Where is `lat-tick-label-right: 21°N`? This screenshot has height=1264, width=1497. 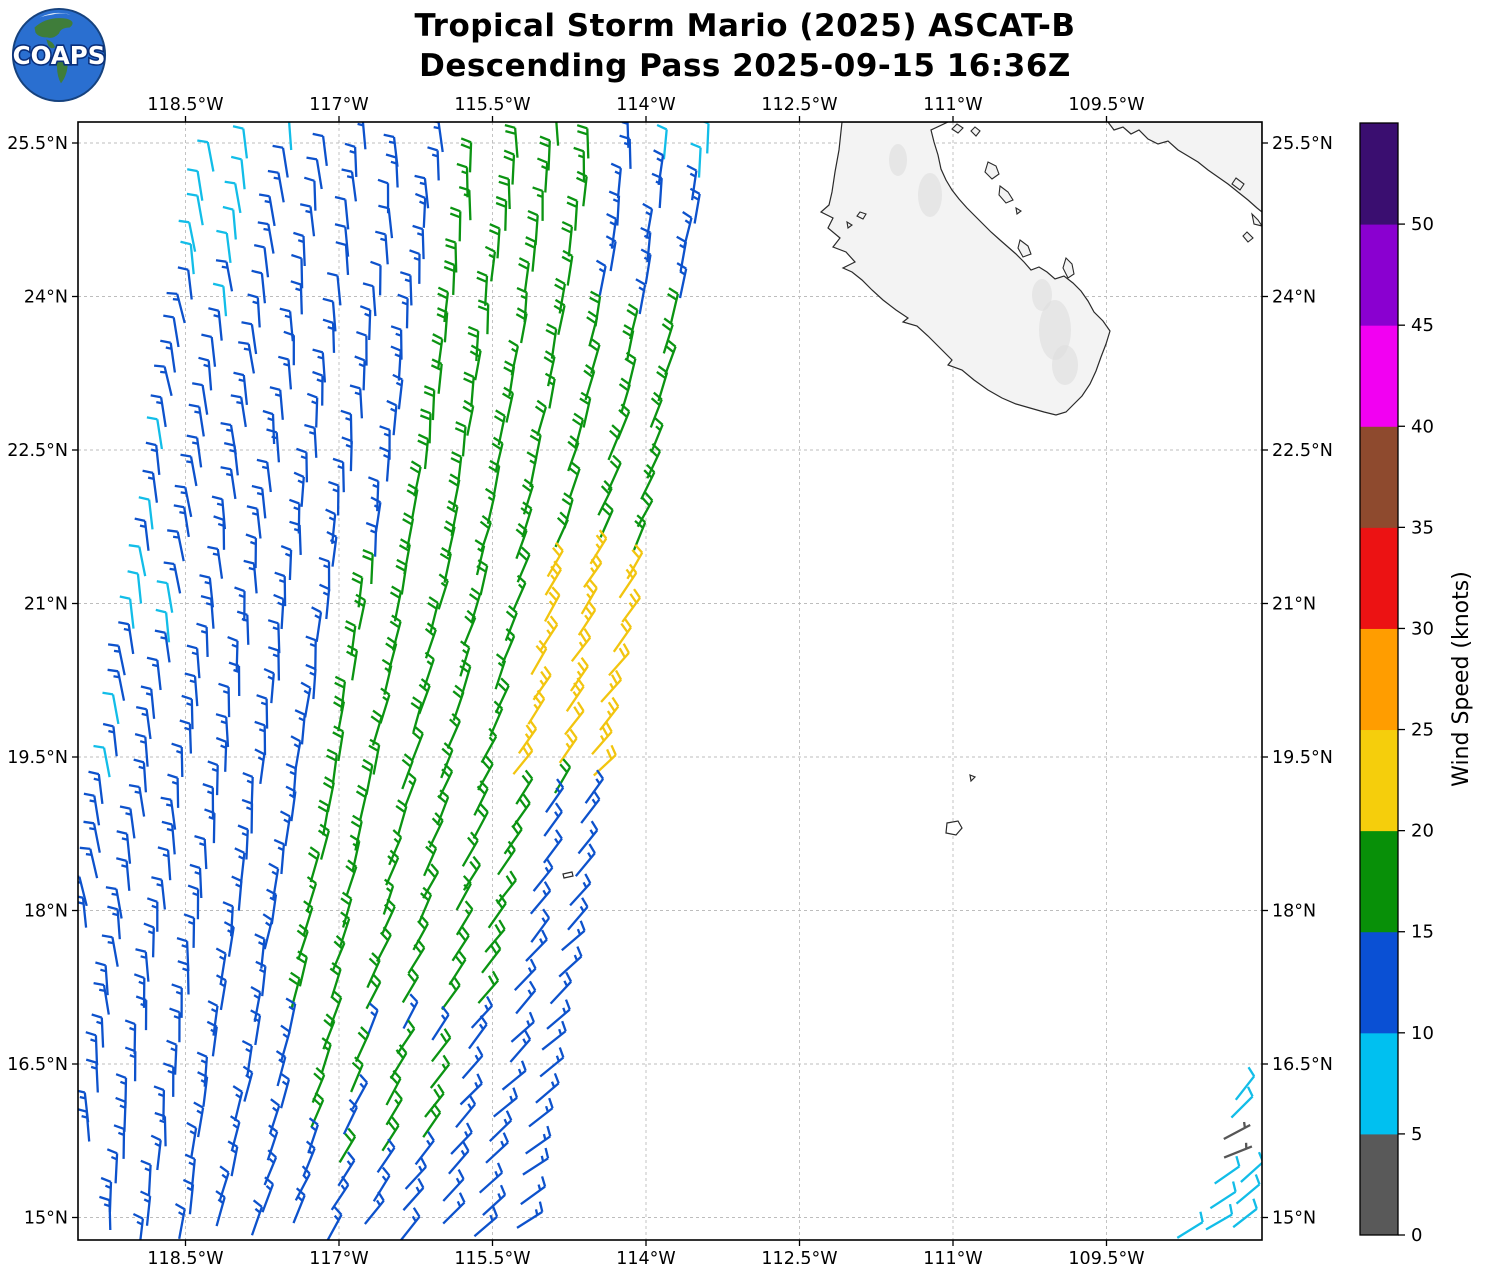 lat-tick-label-right: 21°N is located at coordinates (1294, 605).